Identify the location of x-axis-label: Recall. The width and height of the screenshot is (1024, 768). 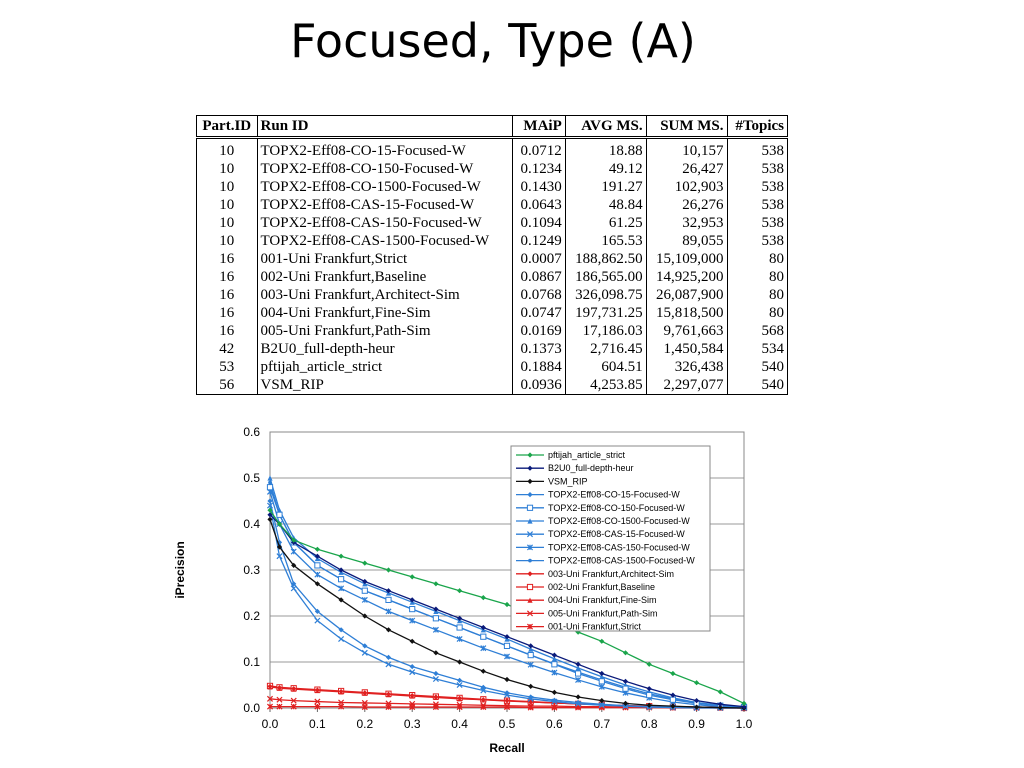
(506, 748).